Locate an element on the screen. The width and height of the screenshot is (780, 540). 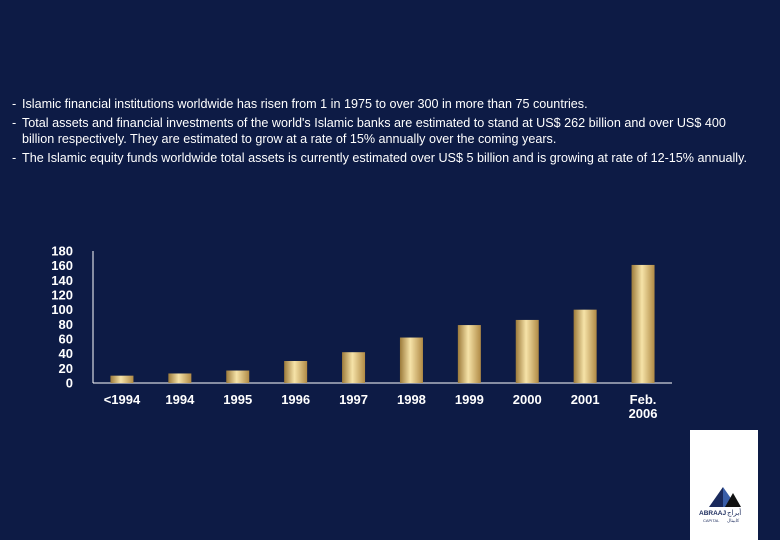
x-tick-label: 1997 is located at coordinates (353, 399).